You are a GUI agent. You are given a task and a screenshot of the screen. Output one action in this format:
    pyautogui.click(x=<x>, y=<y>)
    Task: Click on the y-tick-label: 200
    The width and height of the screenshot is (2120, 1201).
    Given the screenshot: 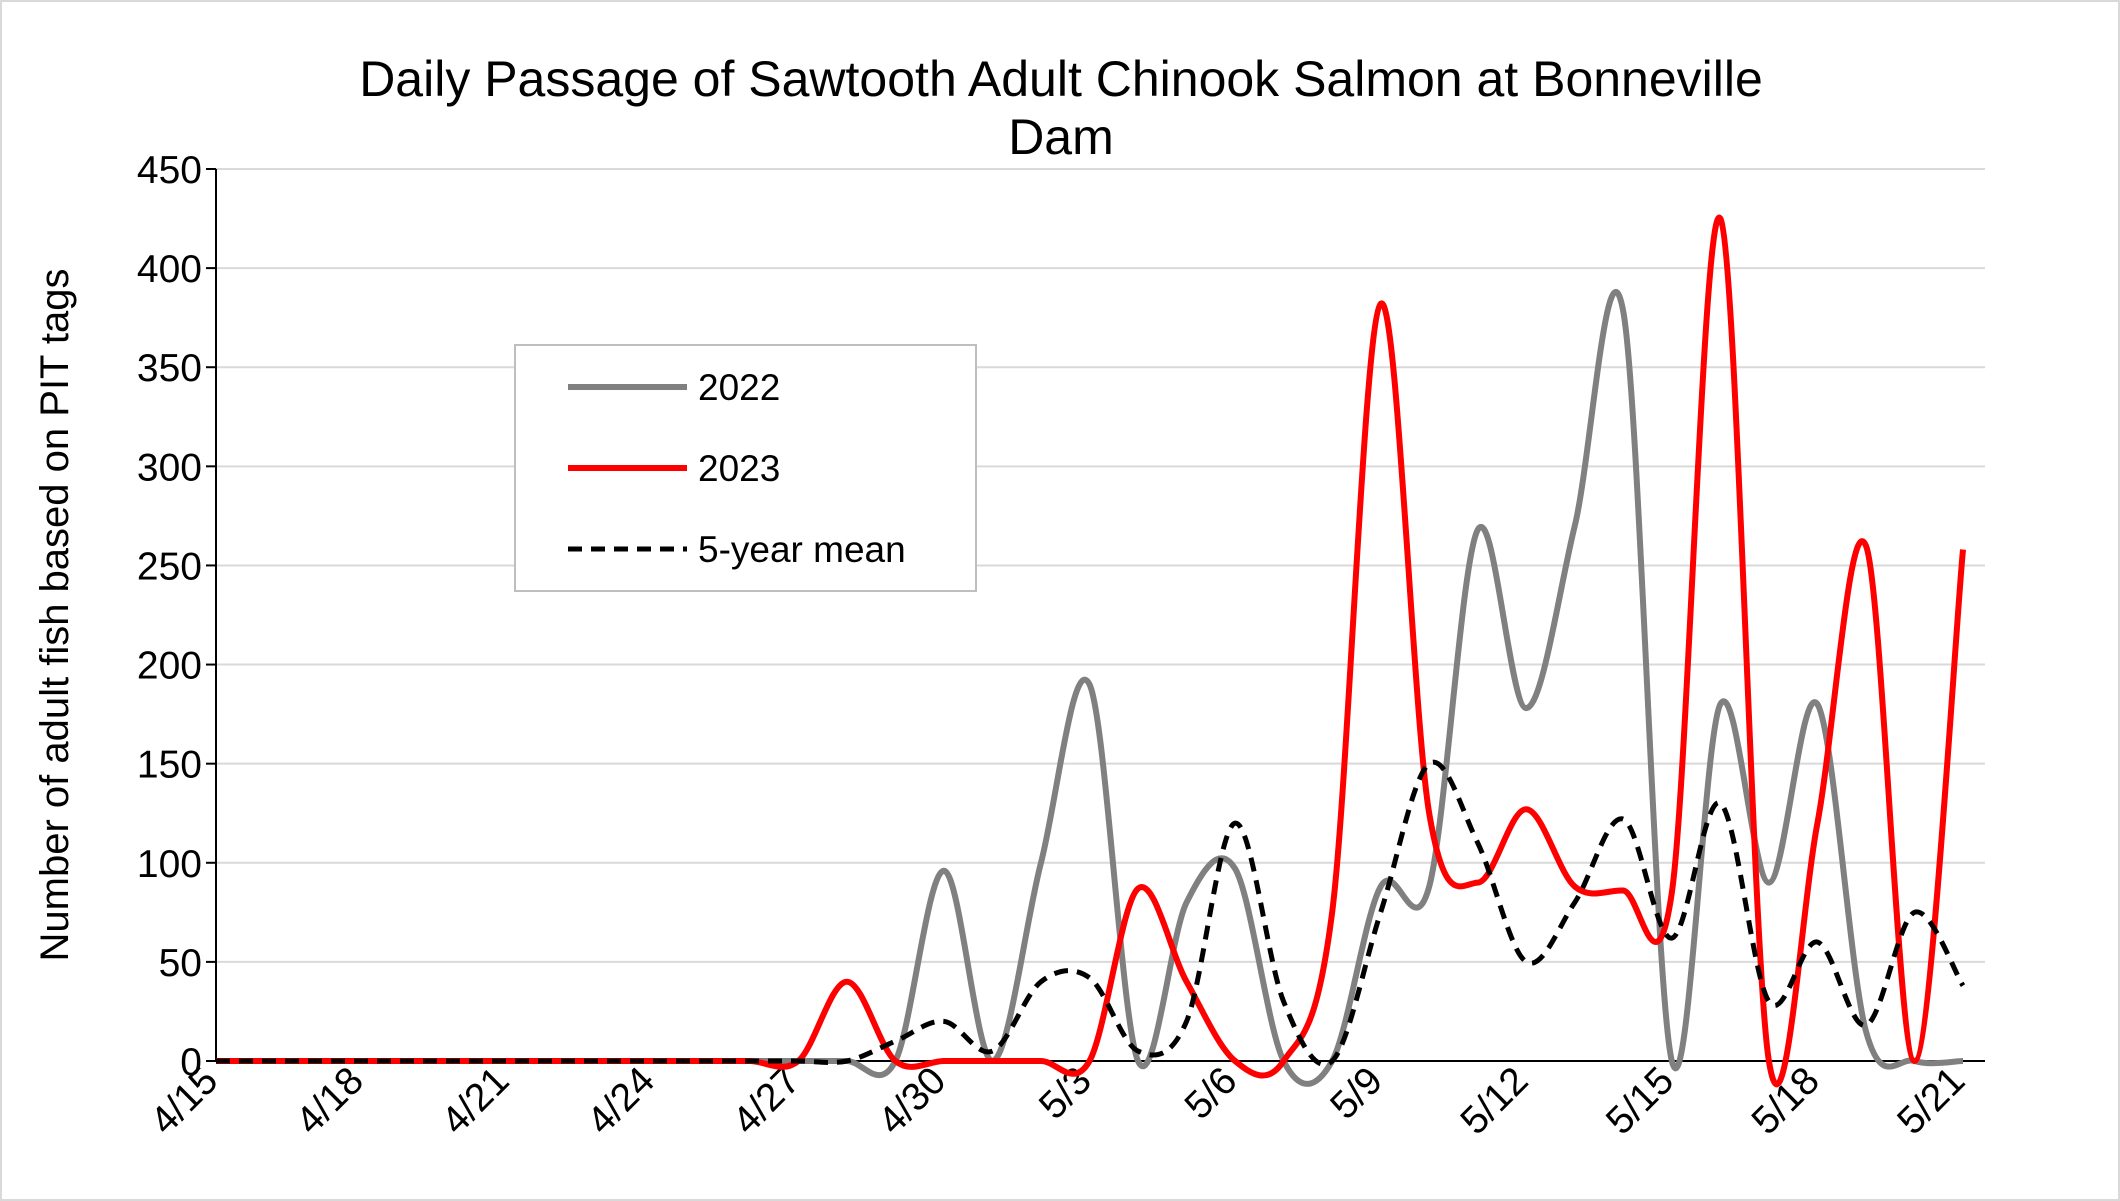 What is the action you would take?
    pyautogui.click(x=169, y=666)
    